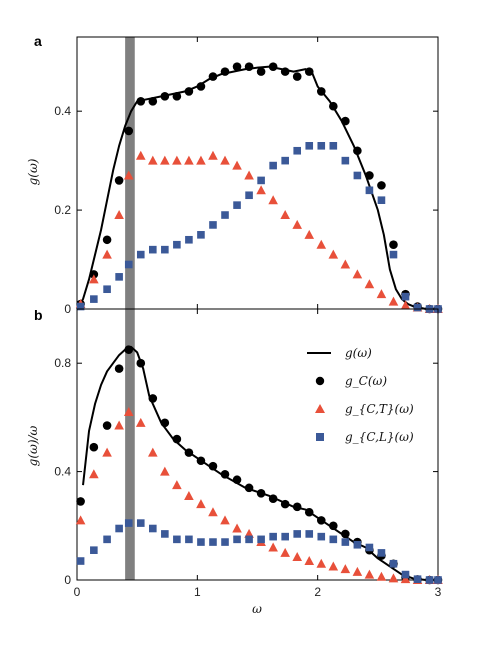 The width and height of the screenshot is (479, 645). I want to click on legend-label-gC: g_C(ω), so click(366, 381).